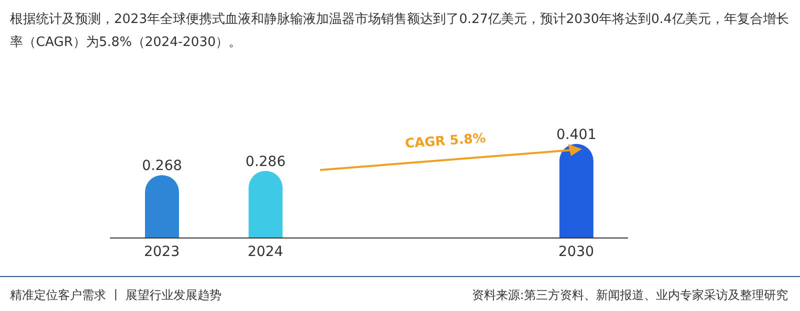  I want to click on data-label: 0.286, so click(266, 162).